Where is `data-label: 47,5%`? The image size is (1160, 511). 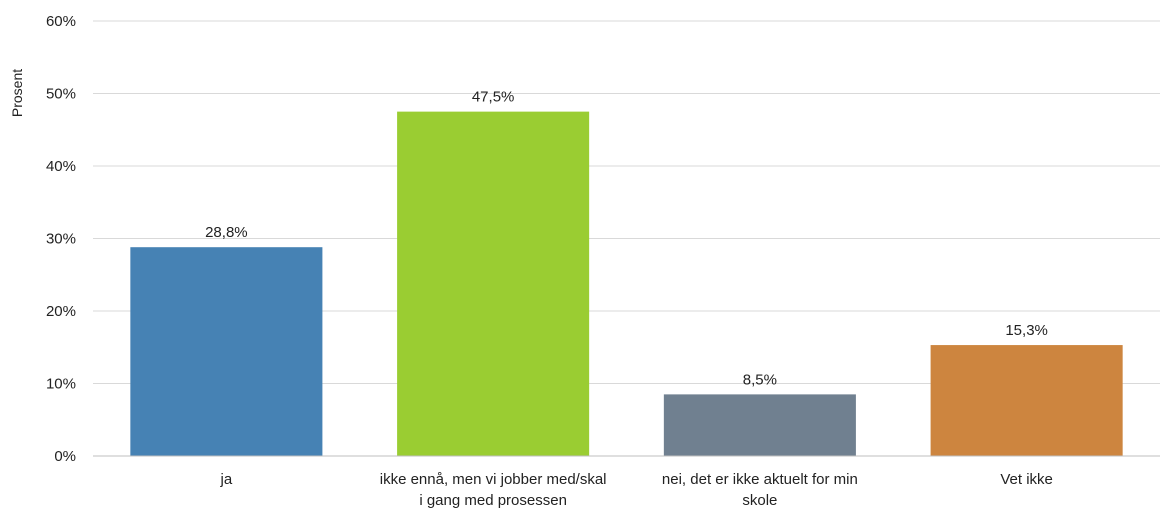 data-label: 47,5% is located at coordinates (493, 97).